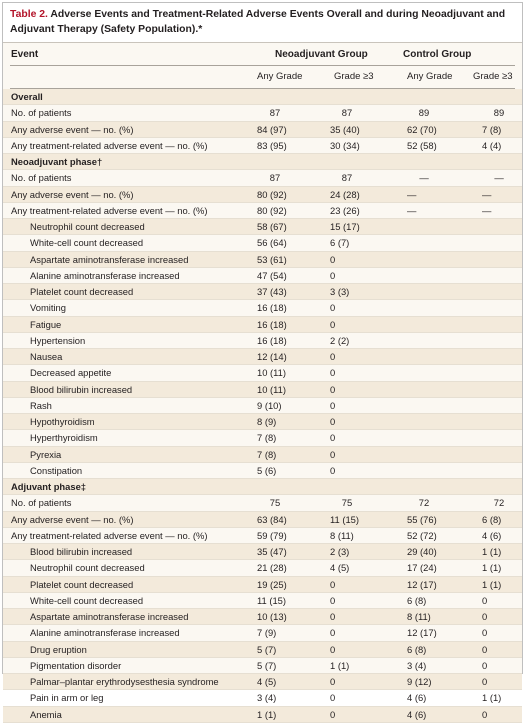 The image size is (527, 723). Describe the element at coordinates (262, 357) in the screenshot. I see `table-row: Nausea 12 (14) 0` at that location.